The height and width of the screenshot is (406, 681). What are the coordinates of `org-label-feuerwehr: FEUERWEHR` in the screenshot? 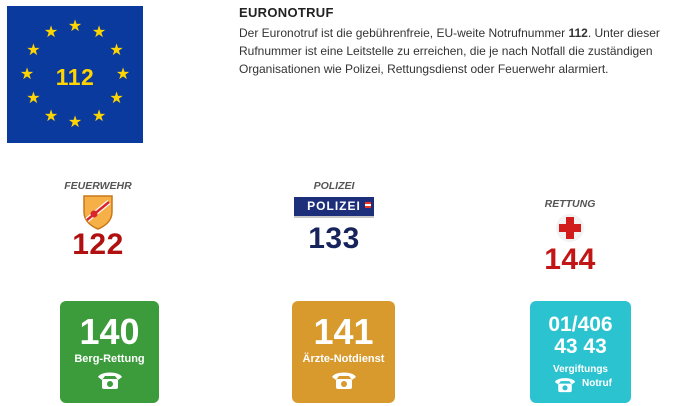 It's located at (98, 186).